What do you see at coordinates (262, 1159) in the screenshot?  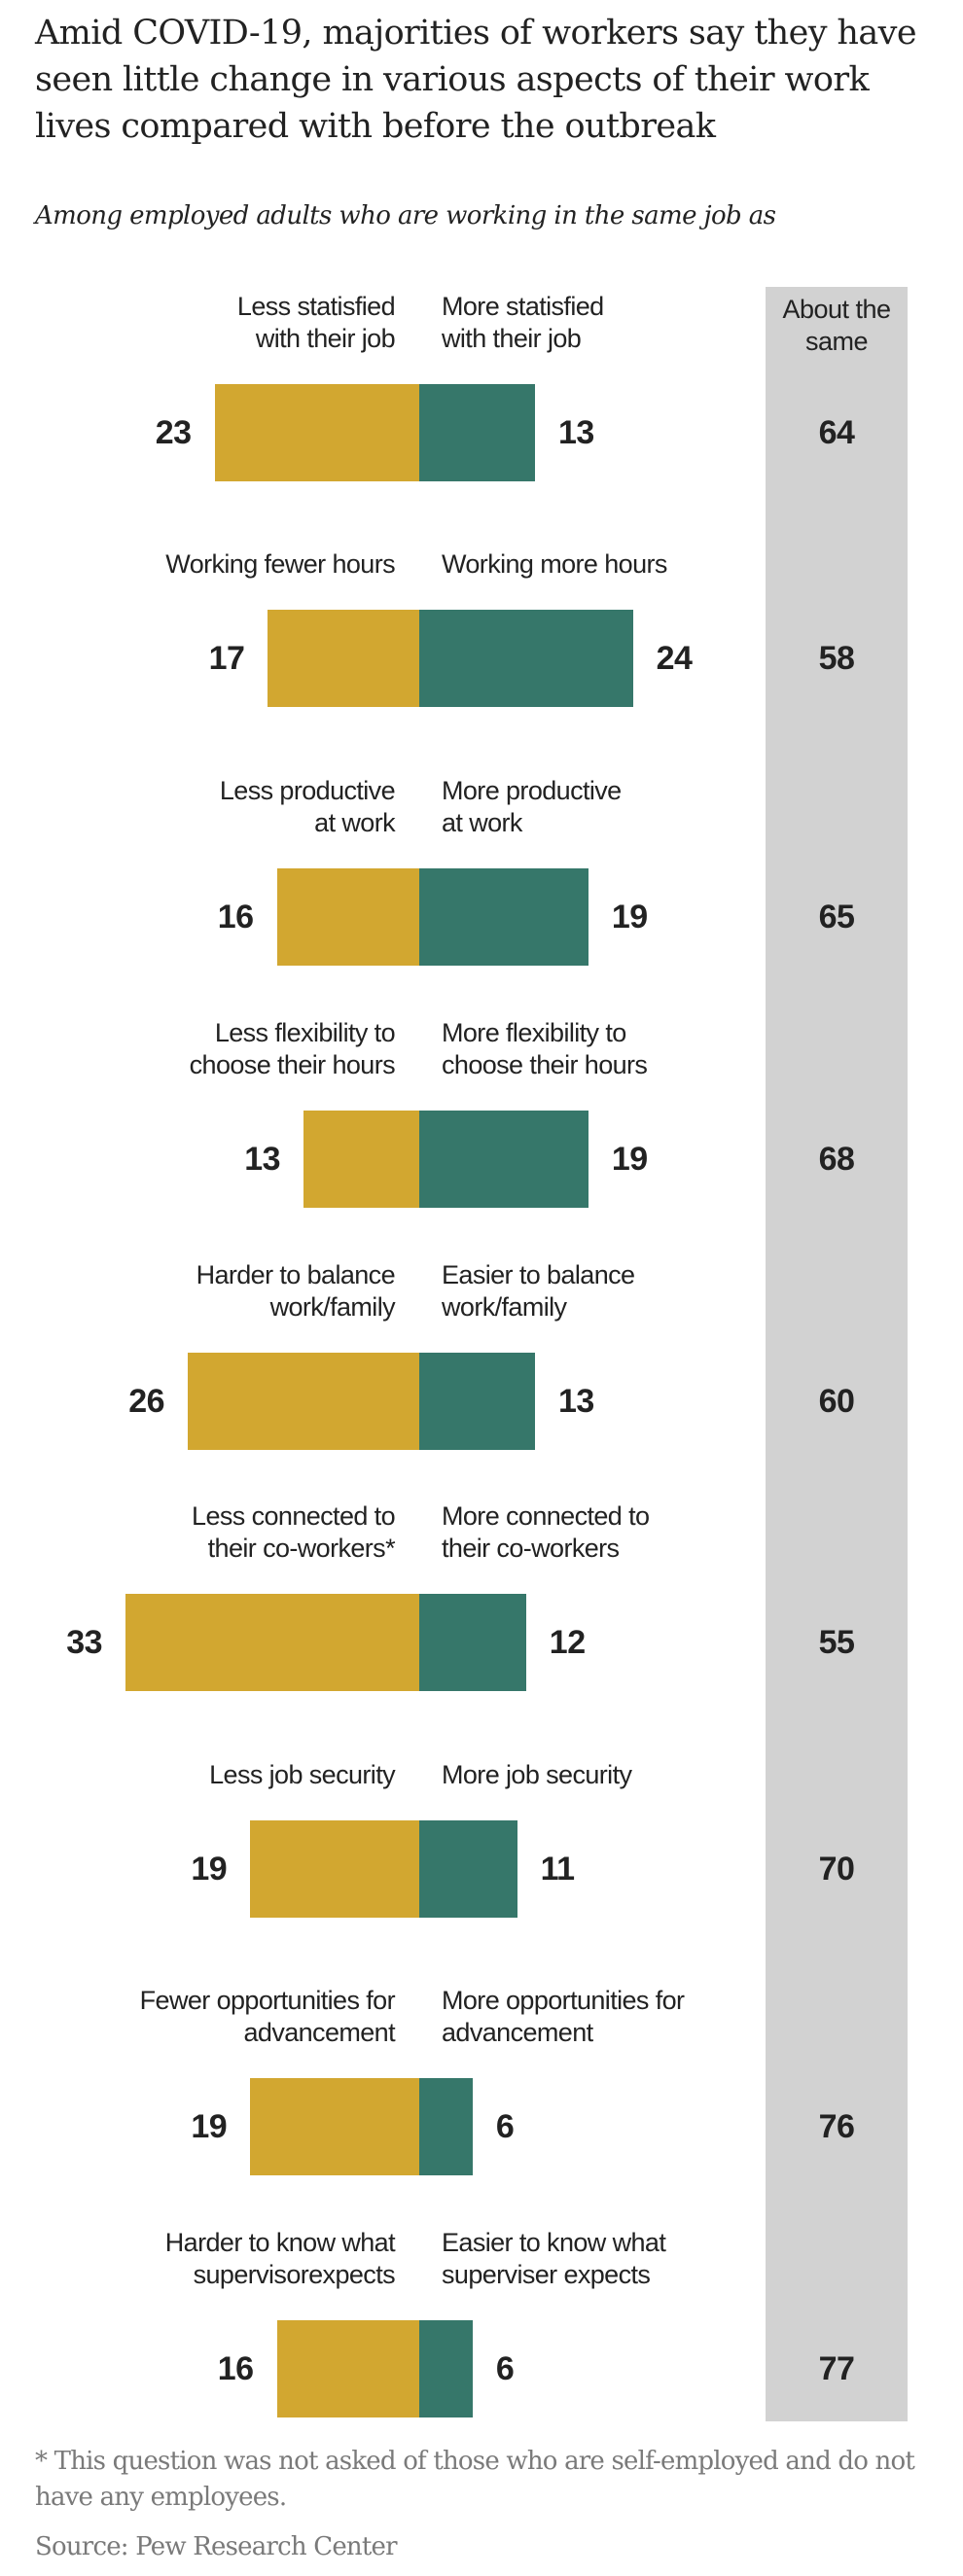 I see `value-negative: 13` at bounding box center [262, 1159].